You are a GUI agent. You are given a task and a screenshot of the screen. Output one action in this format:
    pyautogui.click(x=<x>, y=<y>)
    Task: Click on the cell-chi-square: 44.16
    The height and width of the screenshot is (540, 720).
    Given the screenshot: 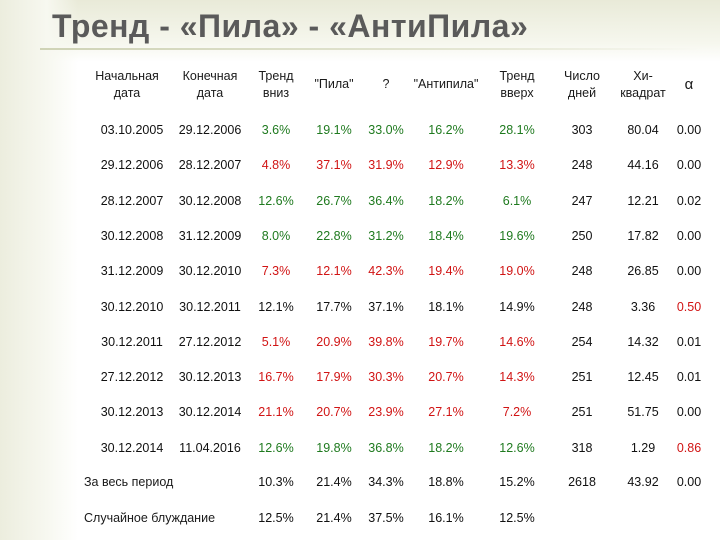 What is the action you would take?
    pyautogui.click(x=643, y=165)
    